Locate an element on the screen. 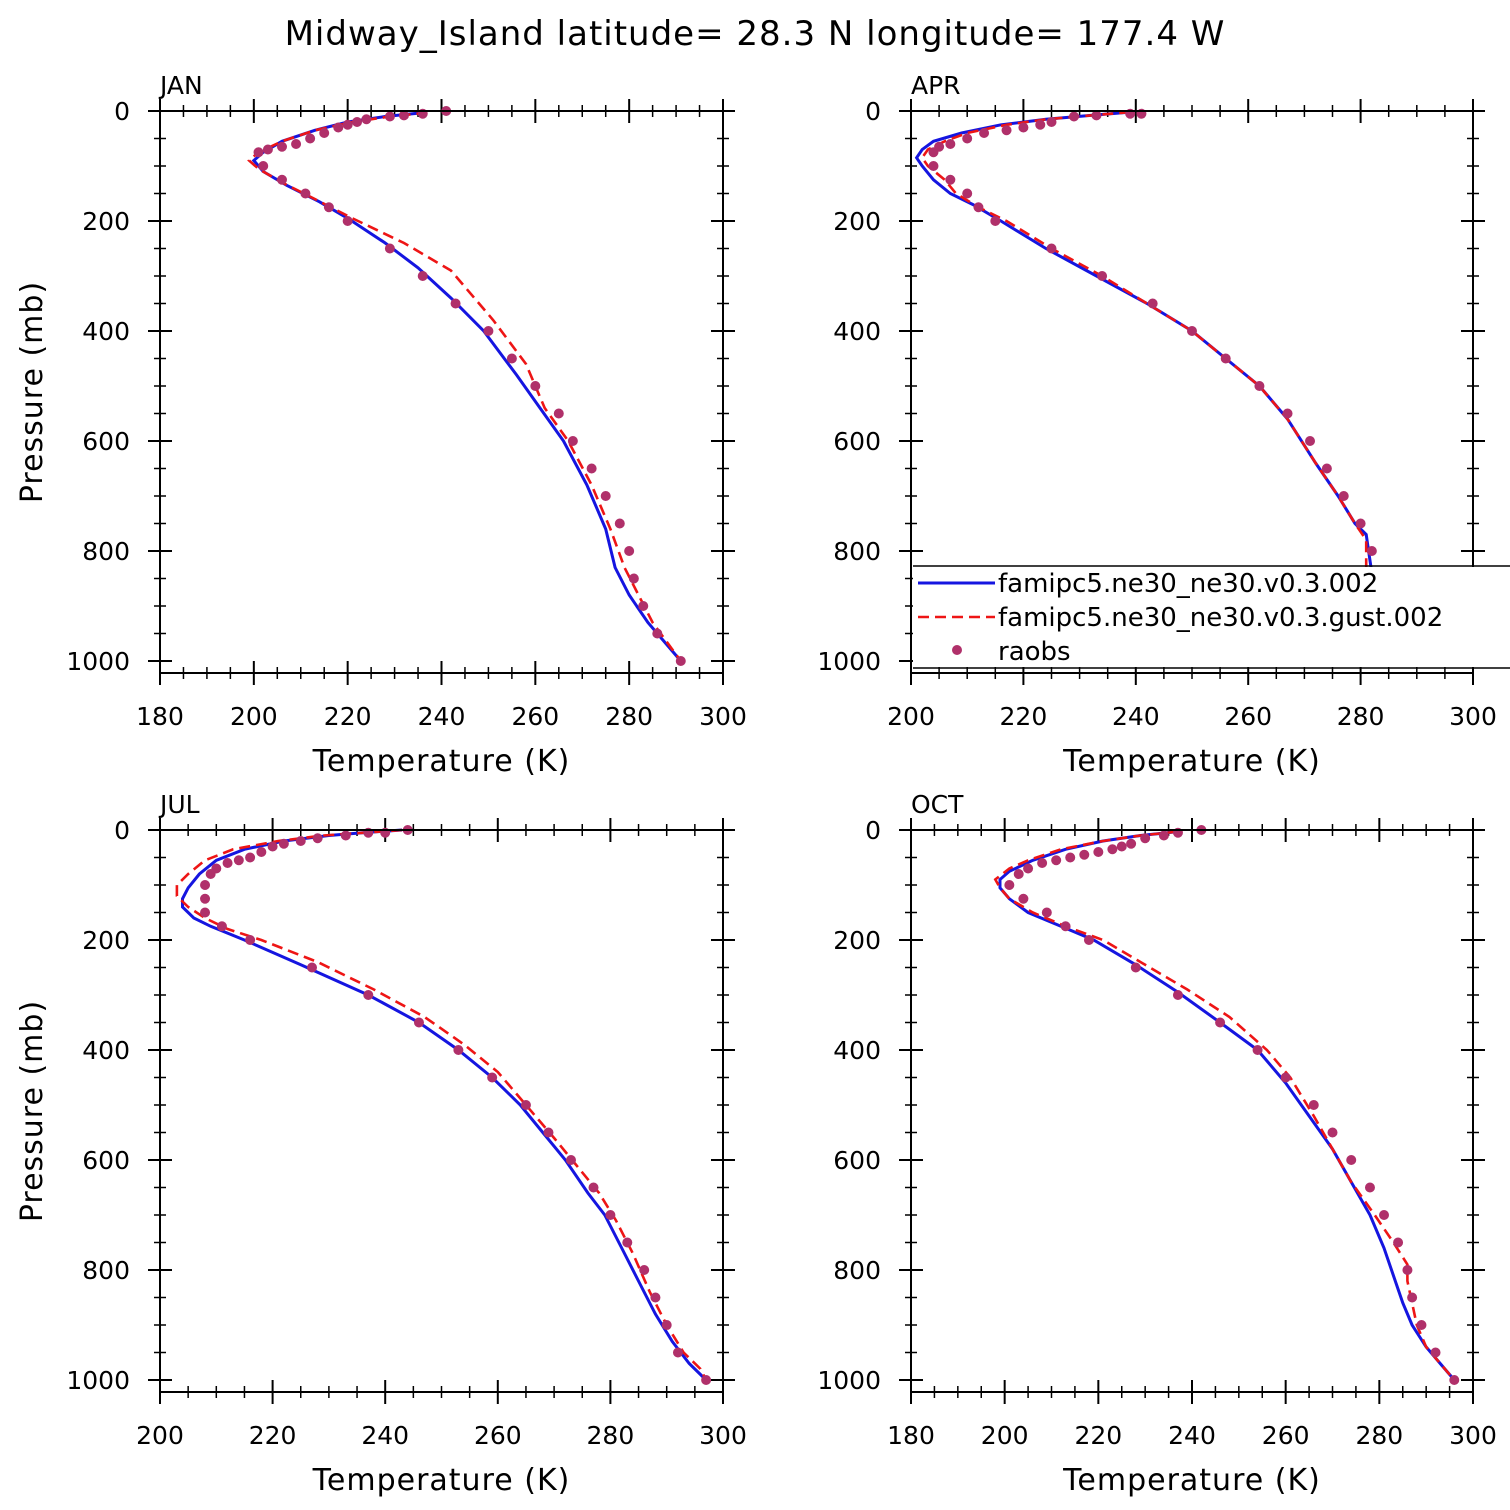  y-axis-label: Pressure (mb) is located at coordinates (32, 392).